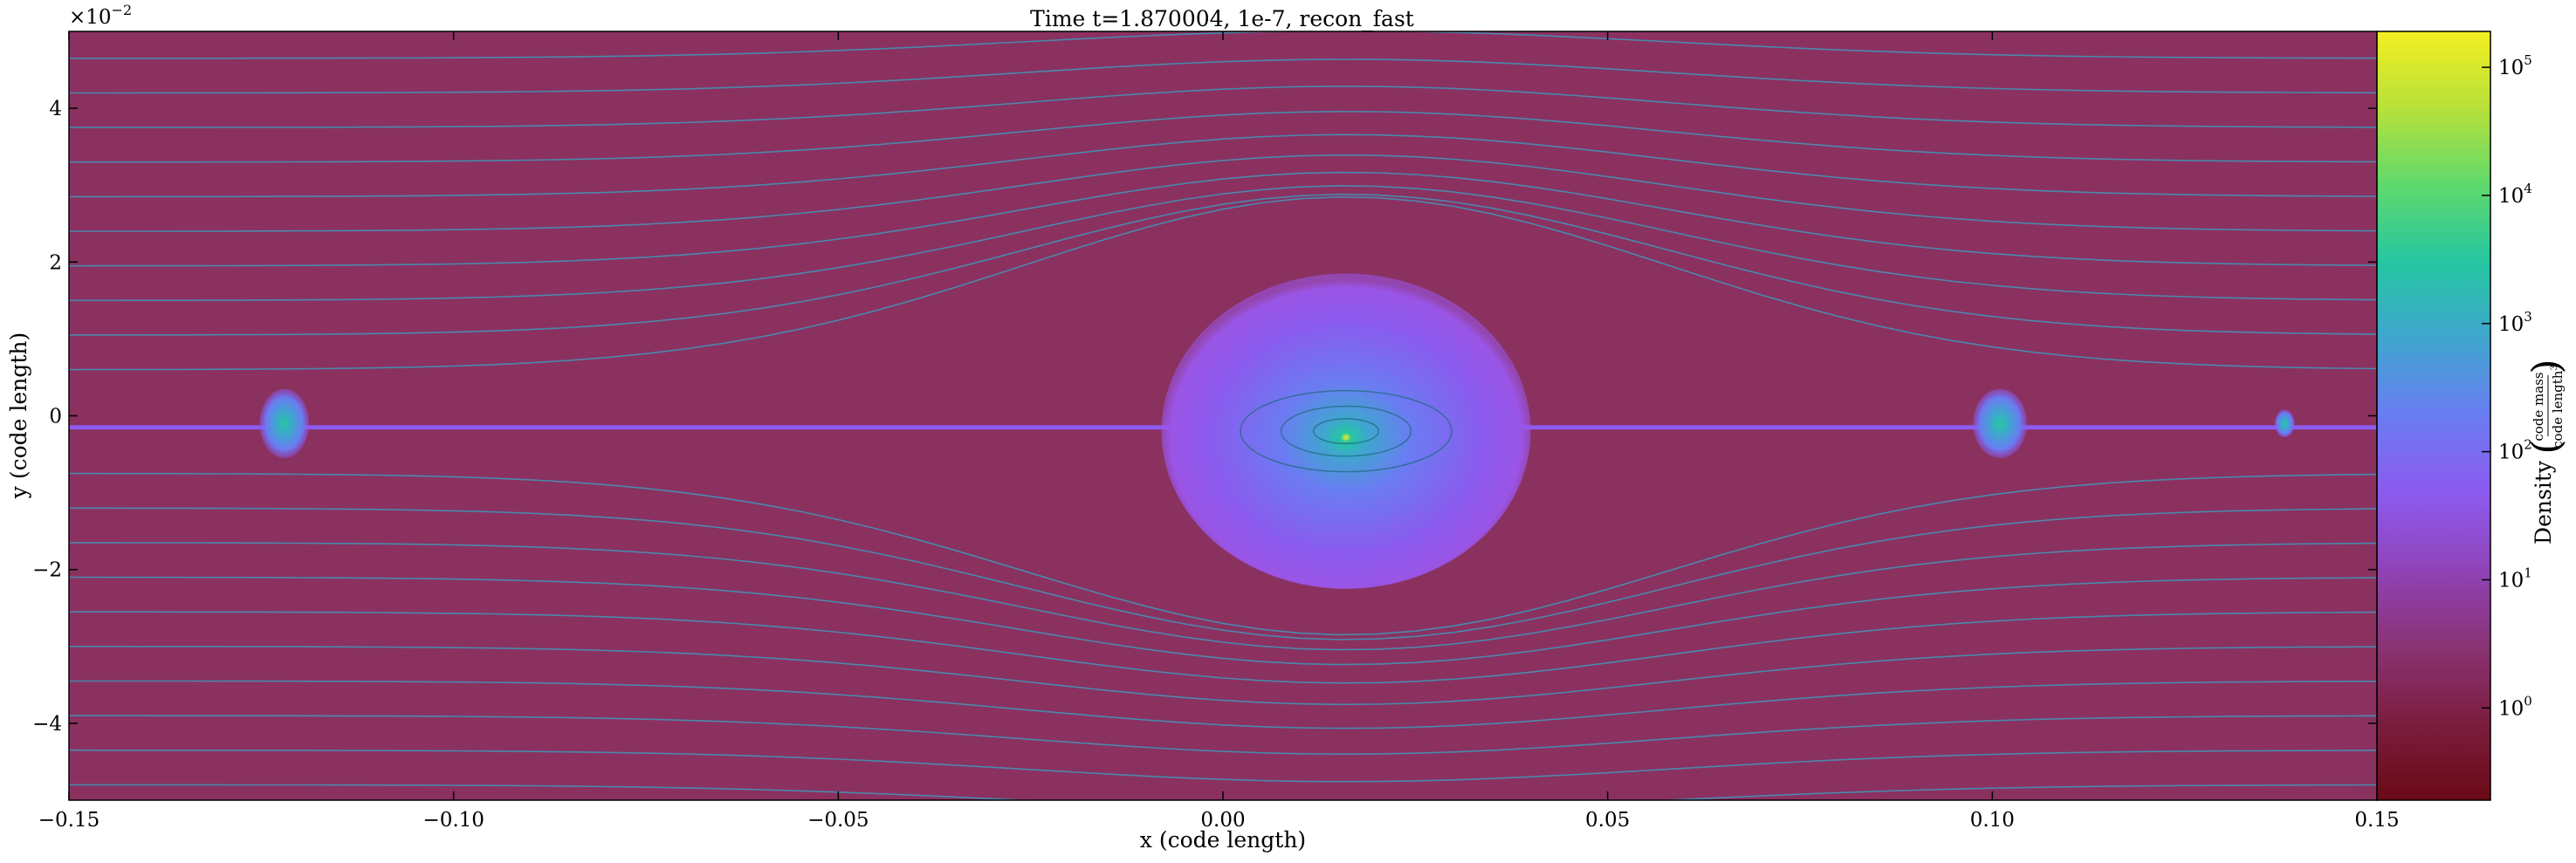 This screenshot has height=863, width=2576. Describe the element at coordinates (453, 820) in the screenshot. I see `x-tick-label: −0.10` at that location.